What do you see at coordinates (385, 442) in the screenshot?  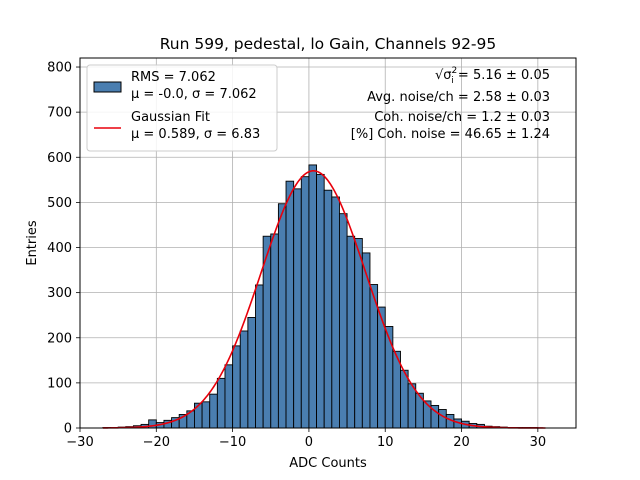 I see `x-tick-label: 10` at bounding box center [385, 442].